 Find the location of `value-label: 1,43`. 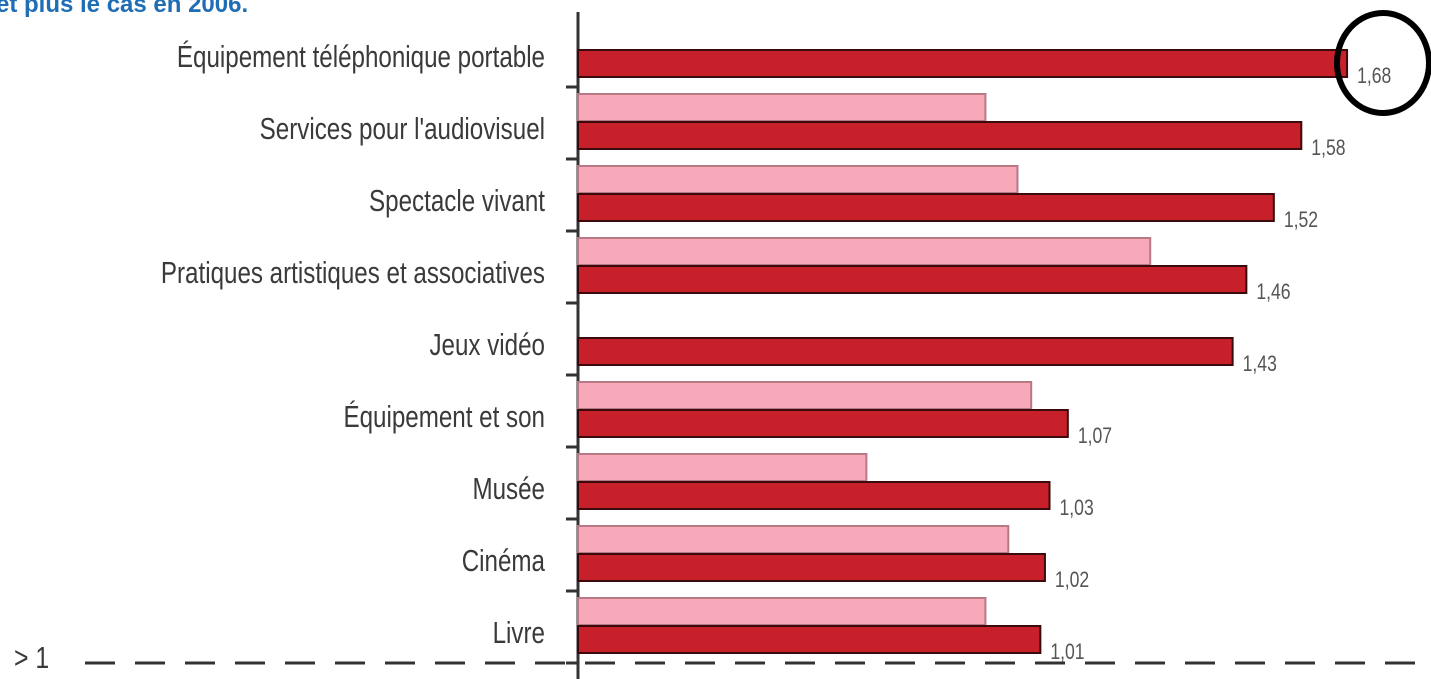

value-label: 1,43 is located at coordinates (1260, 364).